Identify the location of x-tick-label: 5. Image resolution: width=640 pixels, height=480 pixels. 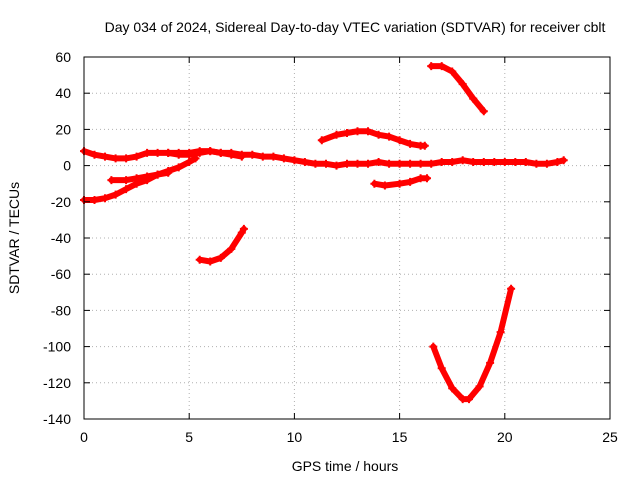
(189, 437).